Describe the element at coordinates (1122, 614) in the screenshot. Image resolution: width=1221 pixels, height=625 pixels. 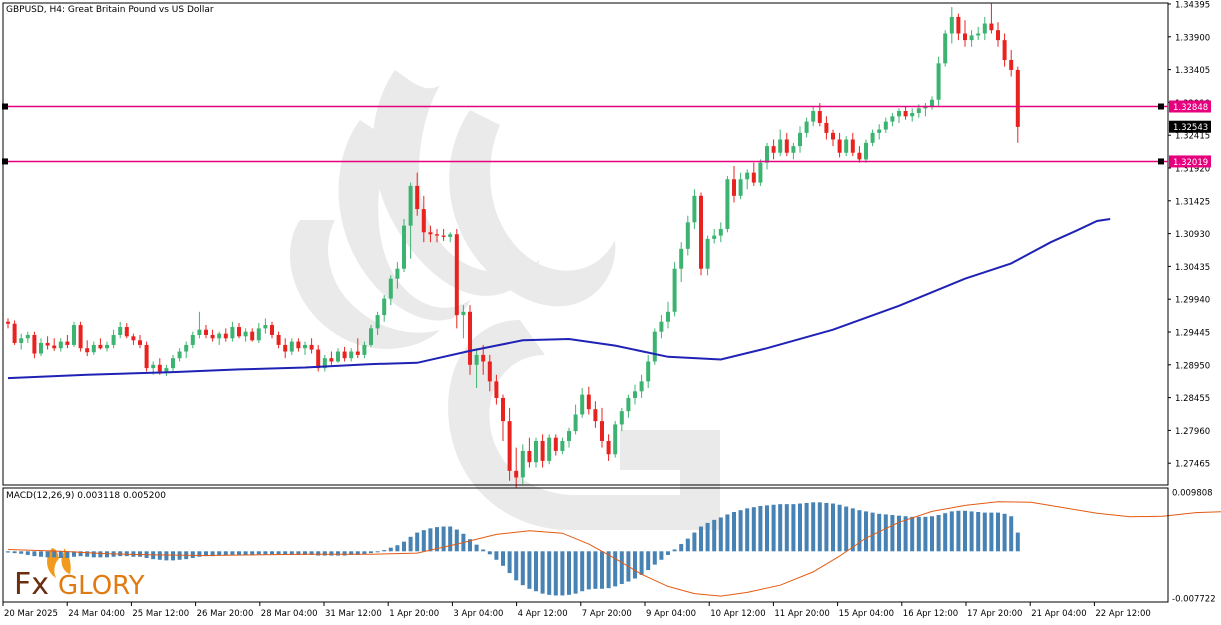
I see `time-tick-label: 22 Apr 12:00` at that location.